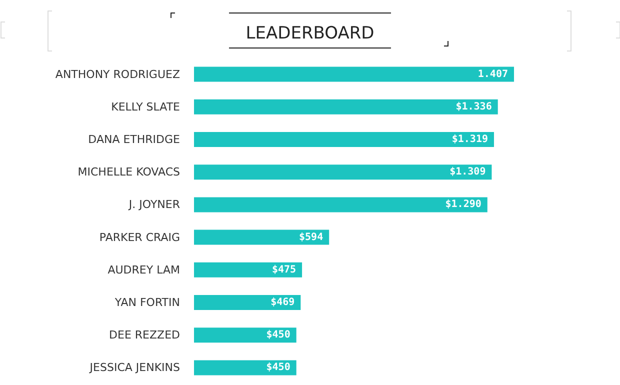 The width and height of the screenshot is (620, 385). I want to click on data-label: $1.336, so click(474, 106).